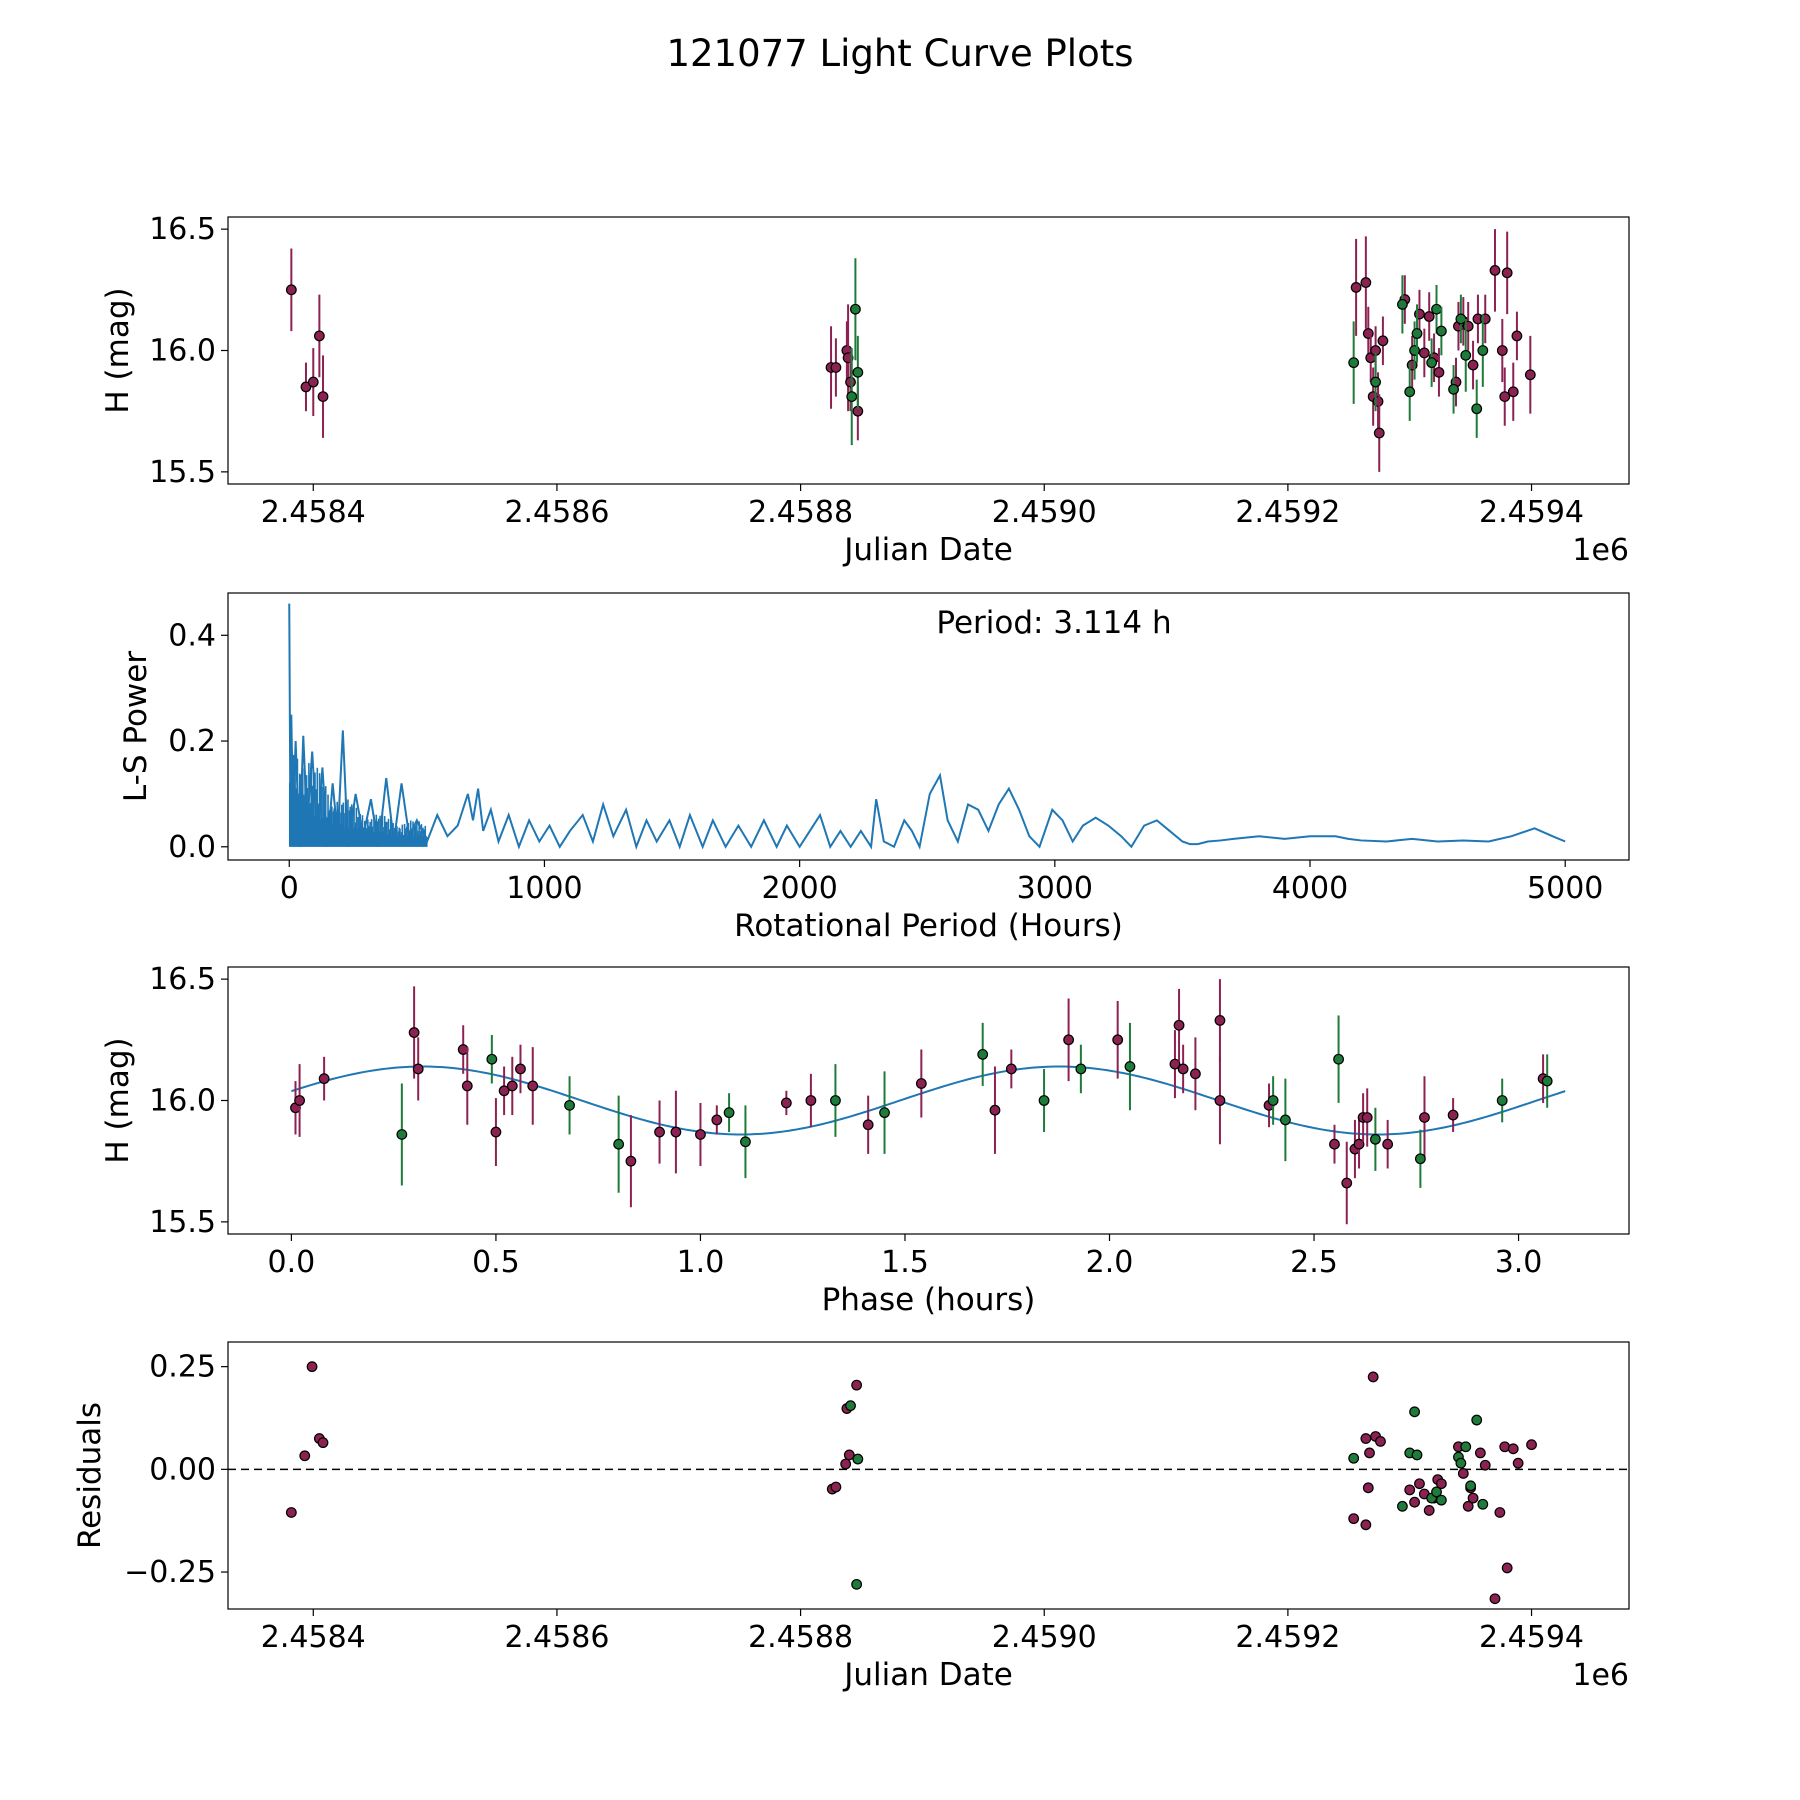 Image resolution: width=1800 pixels, height=1800 pixels. What do you see at coordinates (192, 635) in the screenshot?
I see `y-tick-label: 0.4` at bounding box center [192, 635].